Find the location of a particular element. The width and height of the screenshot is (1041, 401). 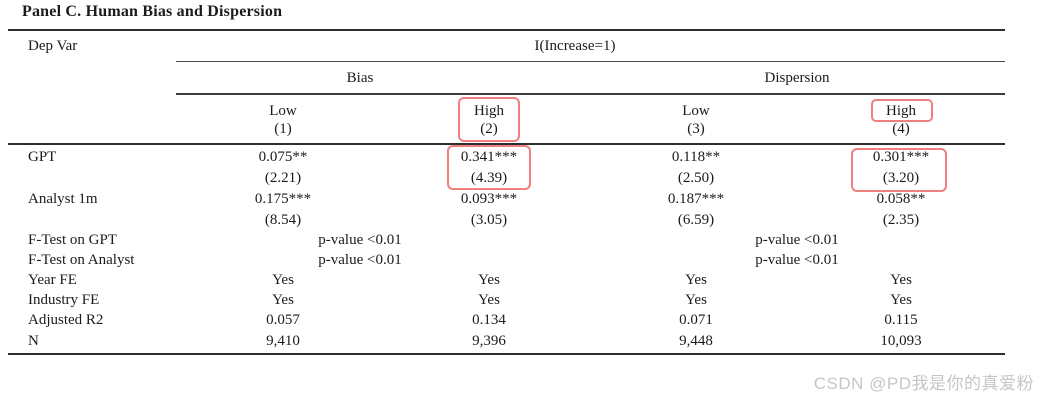

col4-number: (4) is located at coordinates (901, 129).